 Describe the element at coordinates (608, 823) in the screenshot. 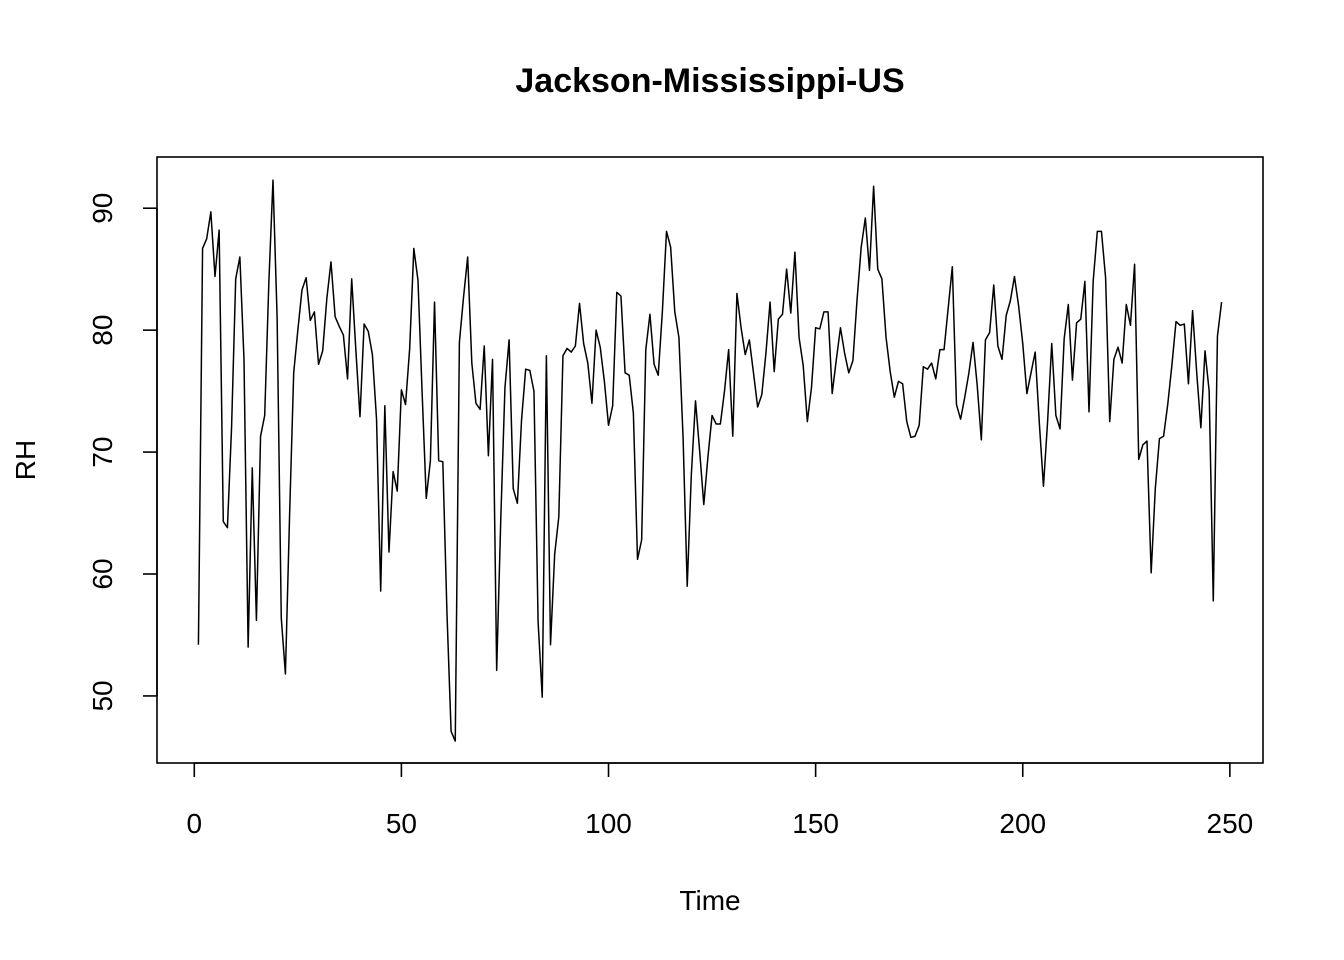

I see `x-tick-label: 100` at that location.